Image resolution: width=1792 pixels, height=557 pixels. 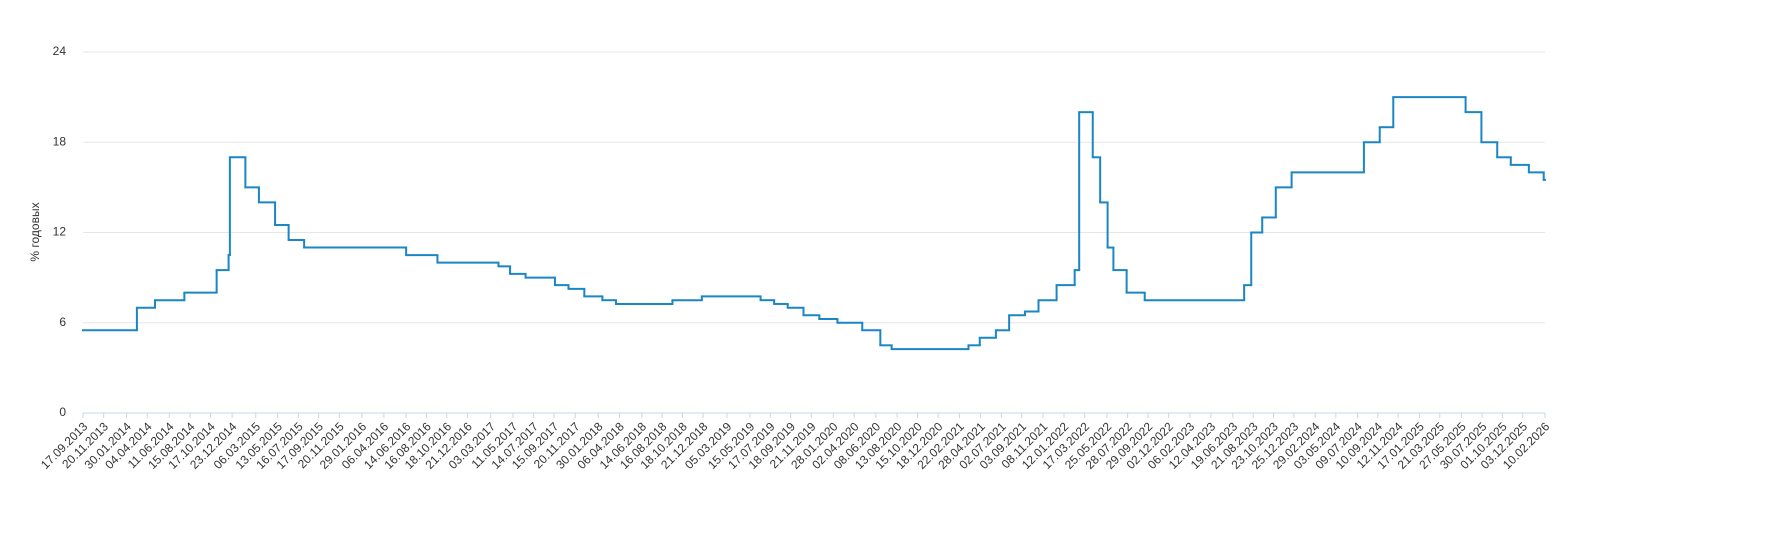 What do you see at coordinates (62, 412) in the screenshot?
I see `y-tick-label: 0` at bounding box center [62, 412].